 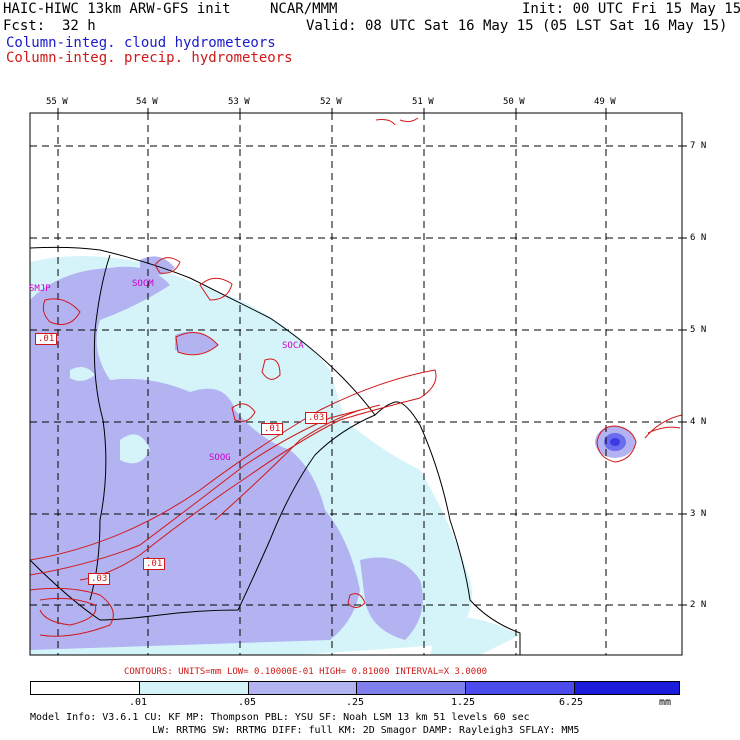 What do you see at coordinates (100, 427) in the screenshot?
I see `border-west` at bounding box center [100, 427].